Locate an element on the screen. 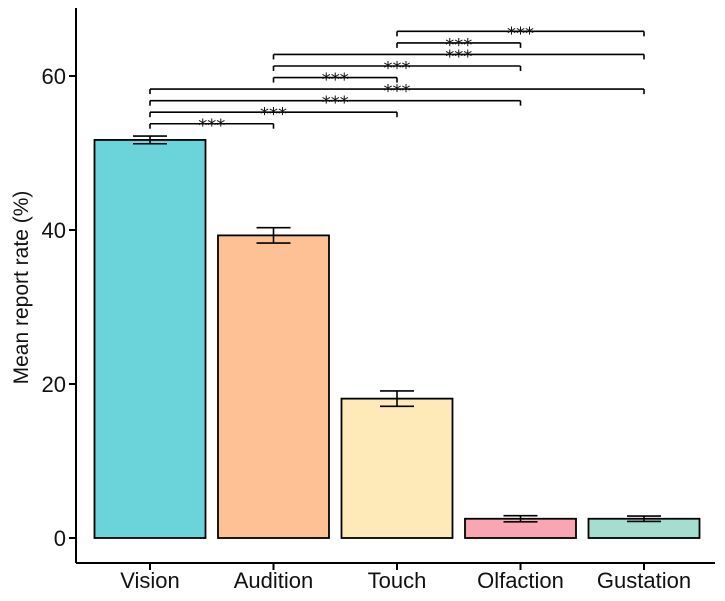 Image resolution: width=725 pixels, height=601 pixels. x-tick-label-touch: Touch is located at coordinates (397, 580).